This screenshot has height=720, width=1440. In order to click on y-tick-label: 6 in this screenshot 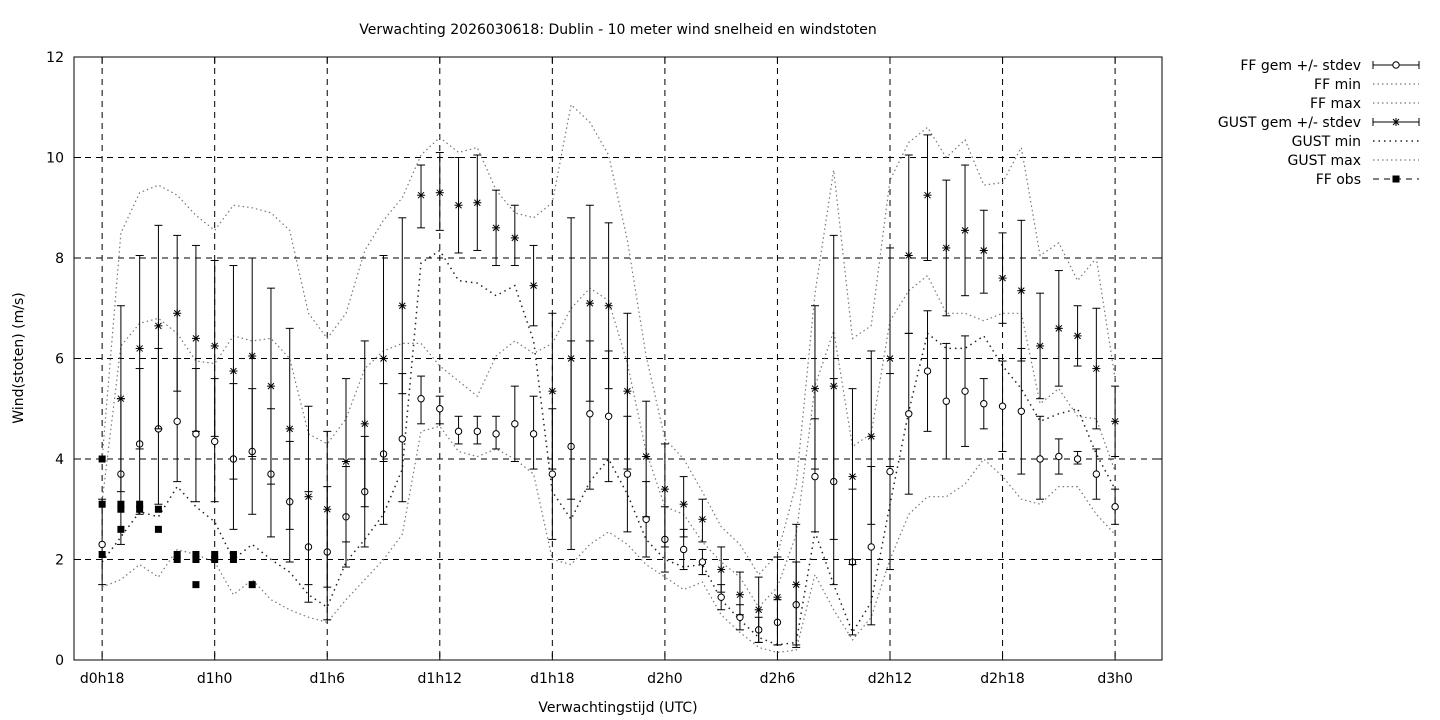, I will do `click(59, 360)`.